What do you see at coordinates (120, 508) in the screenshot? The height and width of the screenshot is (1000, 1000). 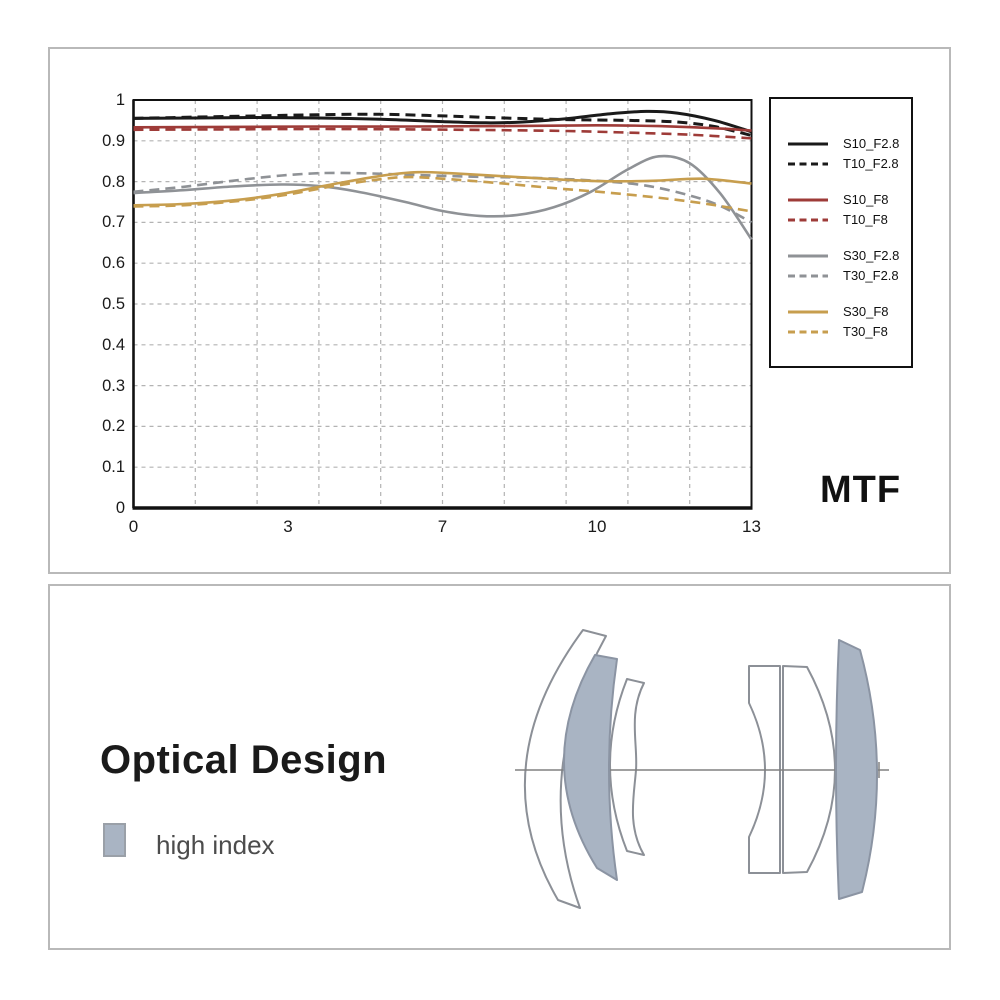 I see `y-tick-0: 0` at bounding box center [120, 508].